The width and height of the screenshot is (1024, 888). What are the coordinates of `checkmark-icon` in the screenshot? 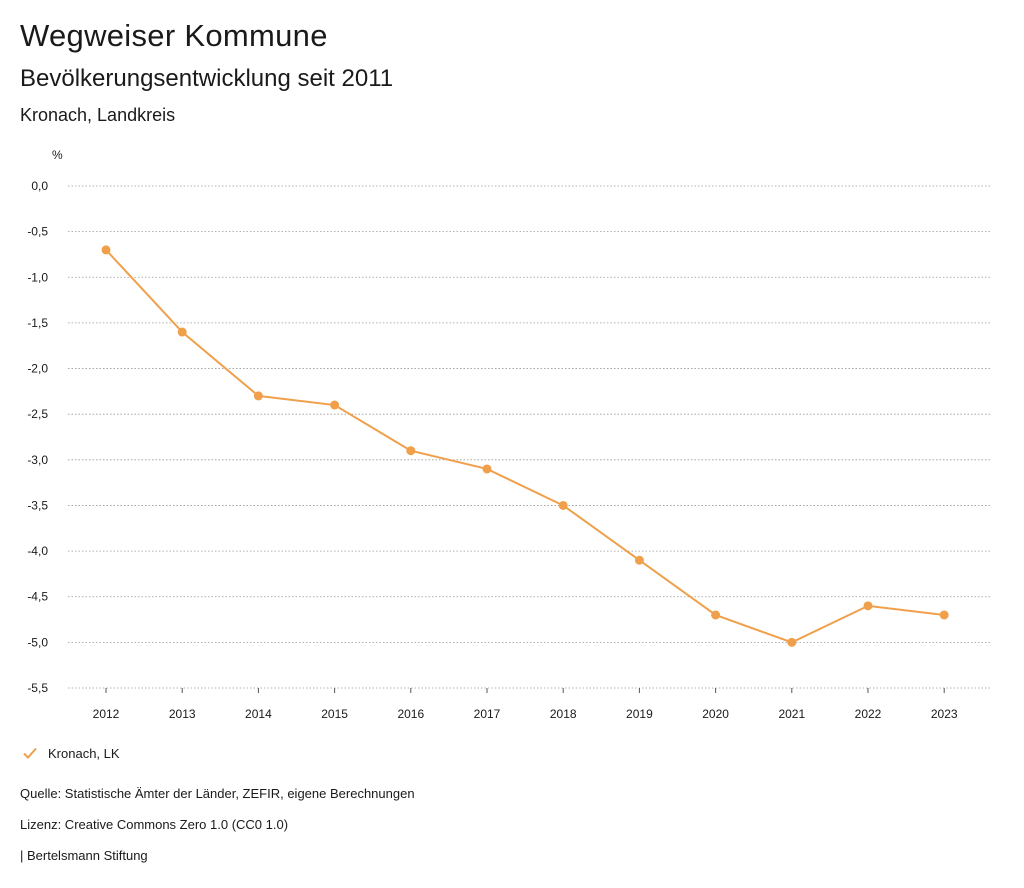 It's located at (30, 753).